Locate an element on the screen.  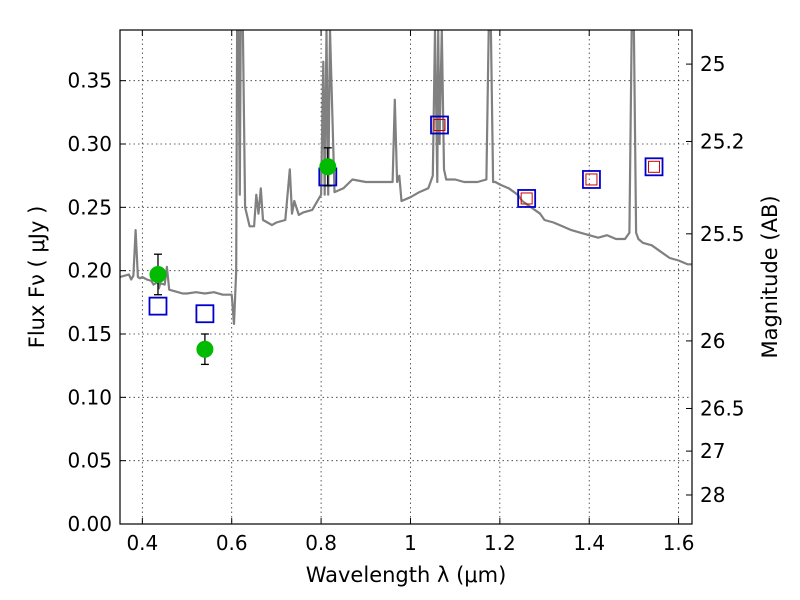
right-tick-label: 28 is located at coordinates (712, 495).